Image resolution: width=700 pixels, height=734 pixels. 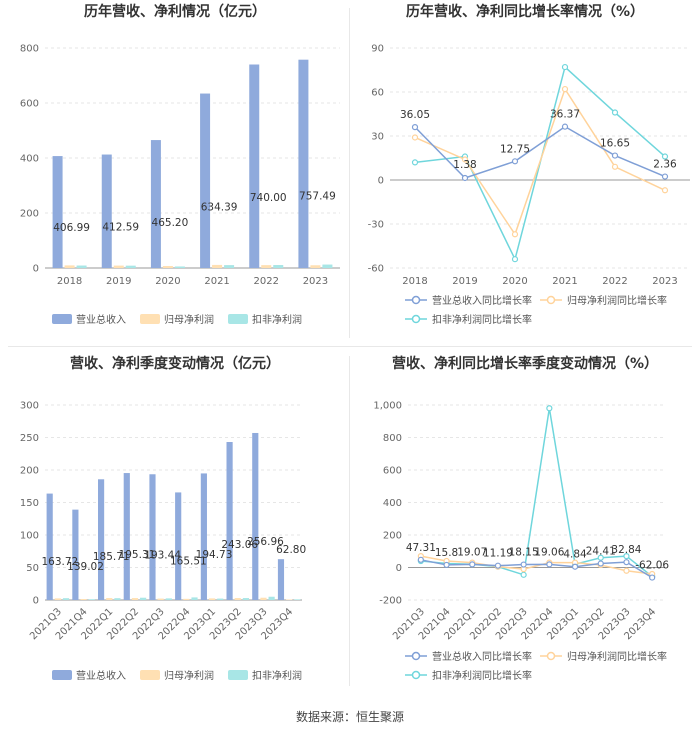 What do you see at coordinates (29, 104) in the screenshot?
I see `y-tick-label: 600` at bounding box center [29, 104].